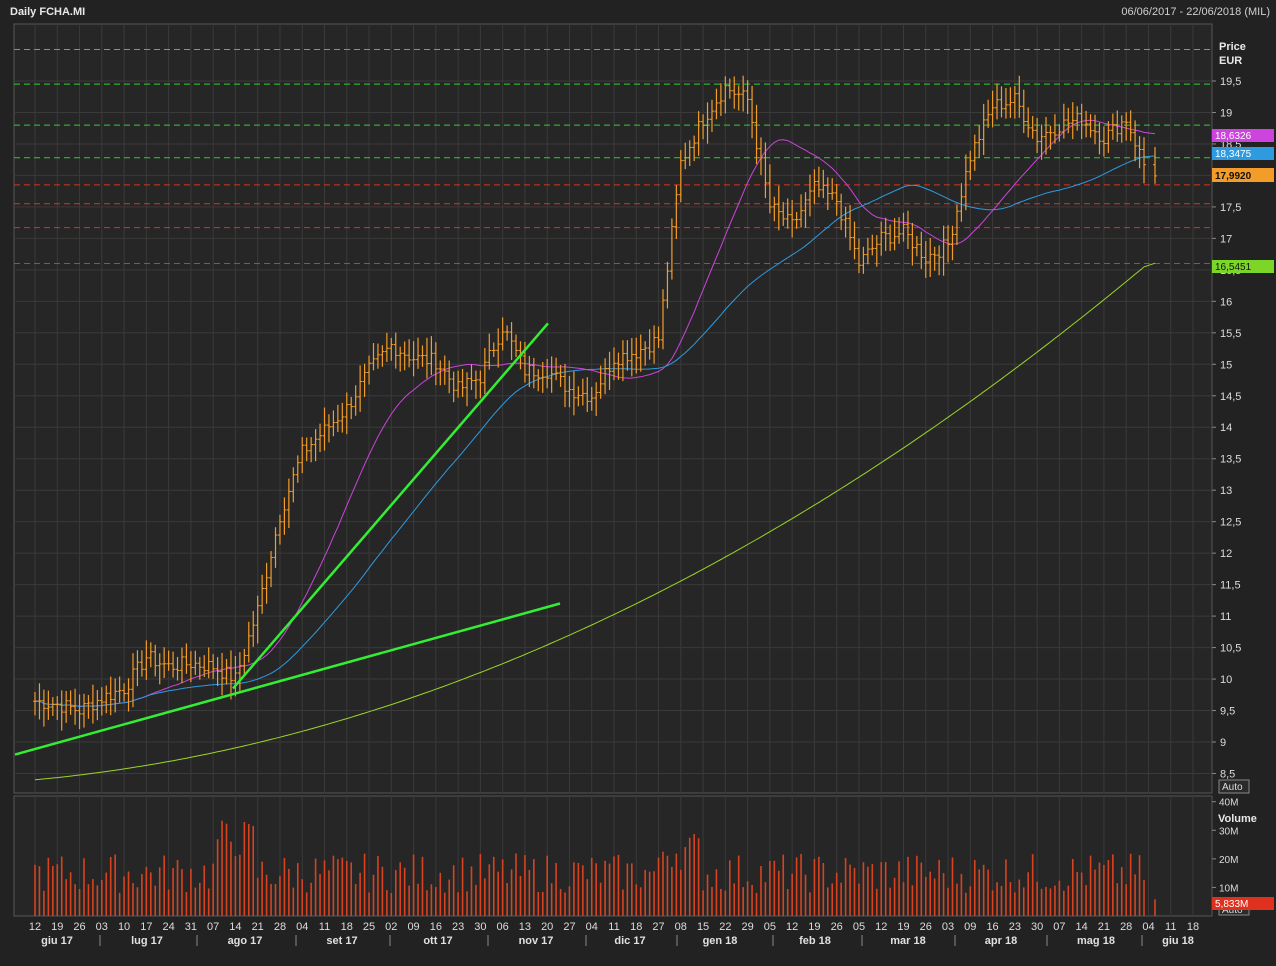 The width and height of the screenshot is (1276, 966). I want to click on x-month-label: gen 18, so click(720, 941).